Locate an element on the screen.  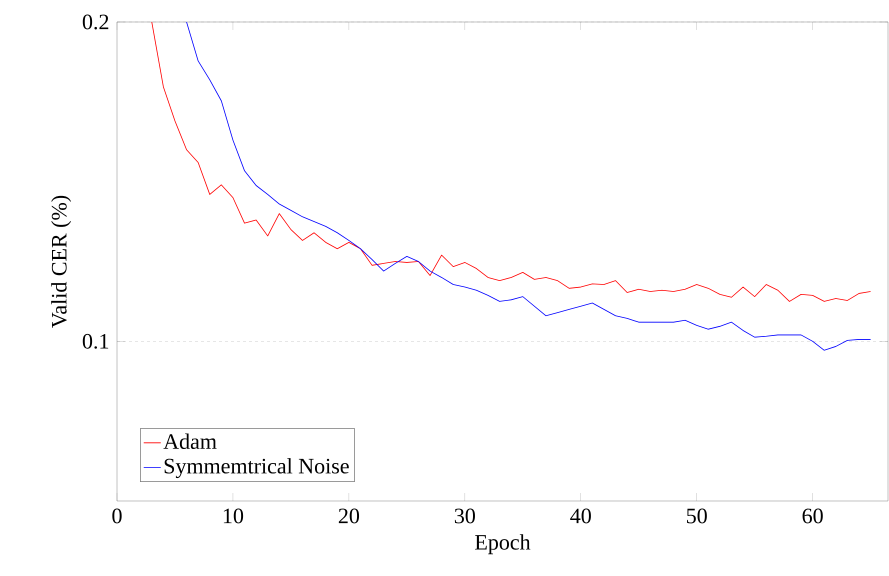
y-tick-label: 0.1 is located at coordinates (95, 341).